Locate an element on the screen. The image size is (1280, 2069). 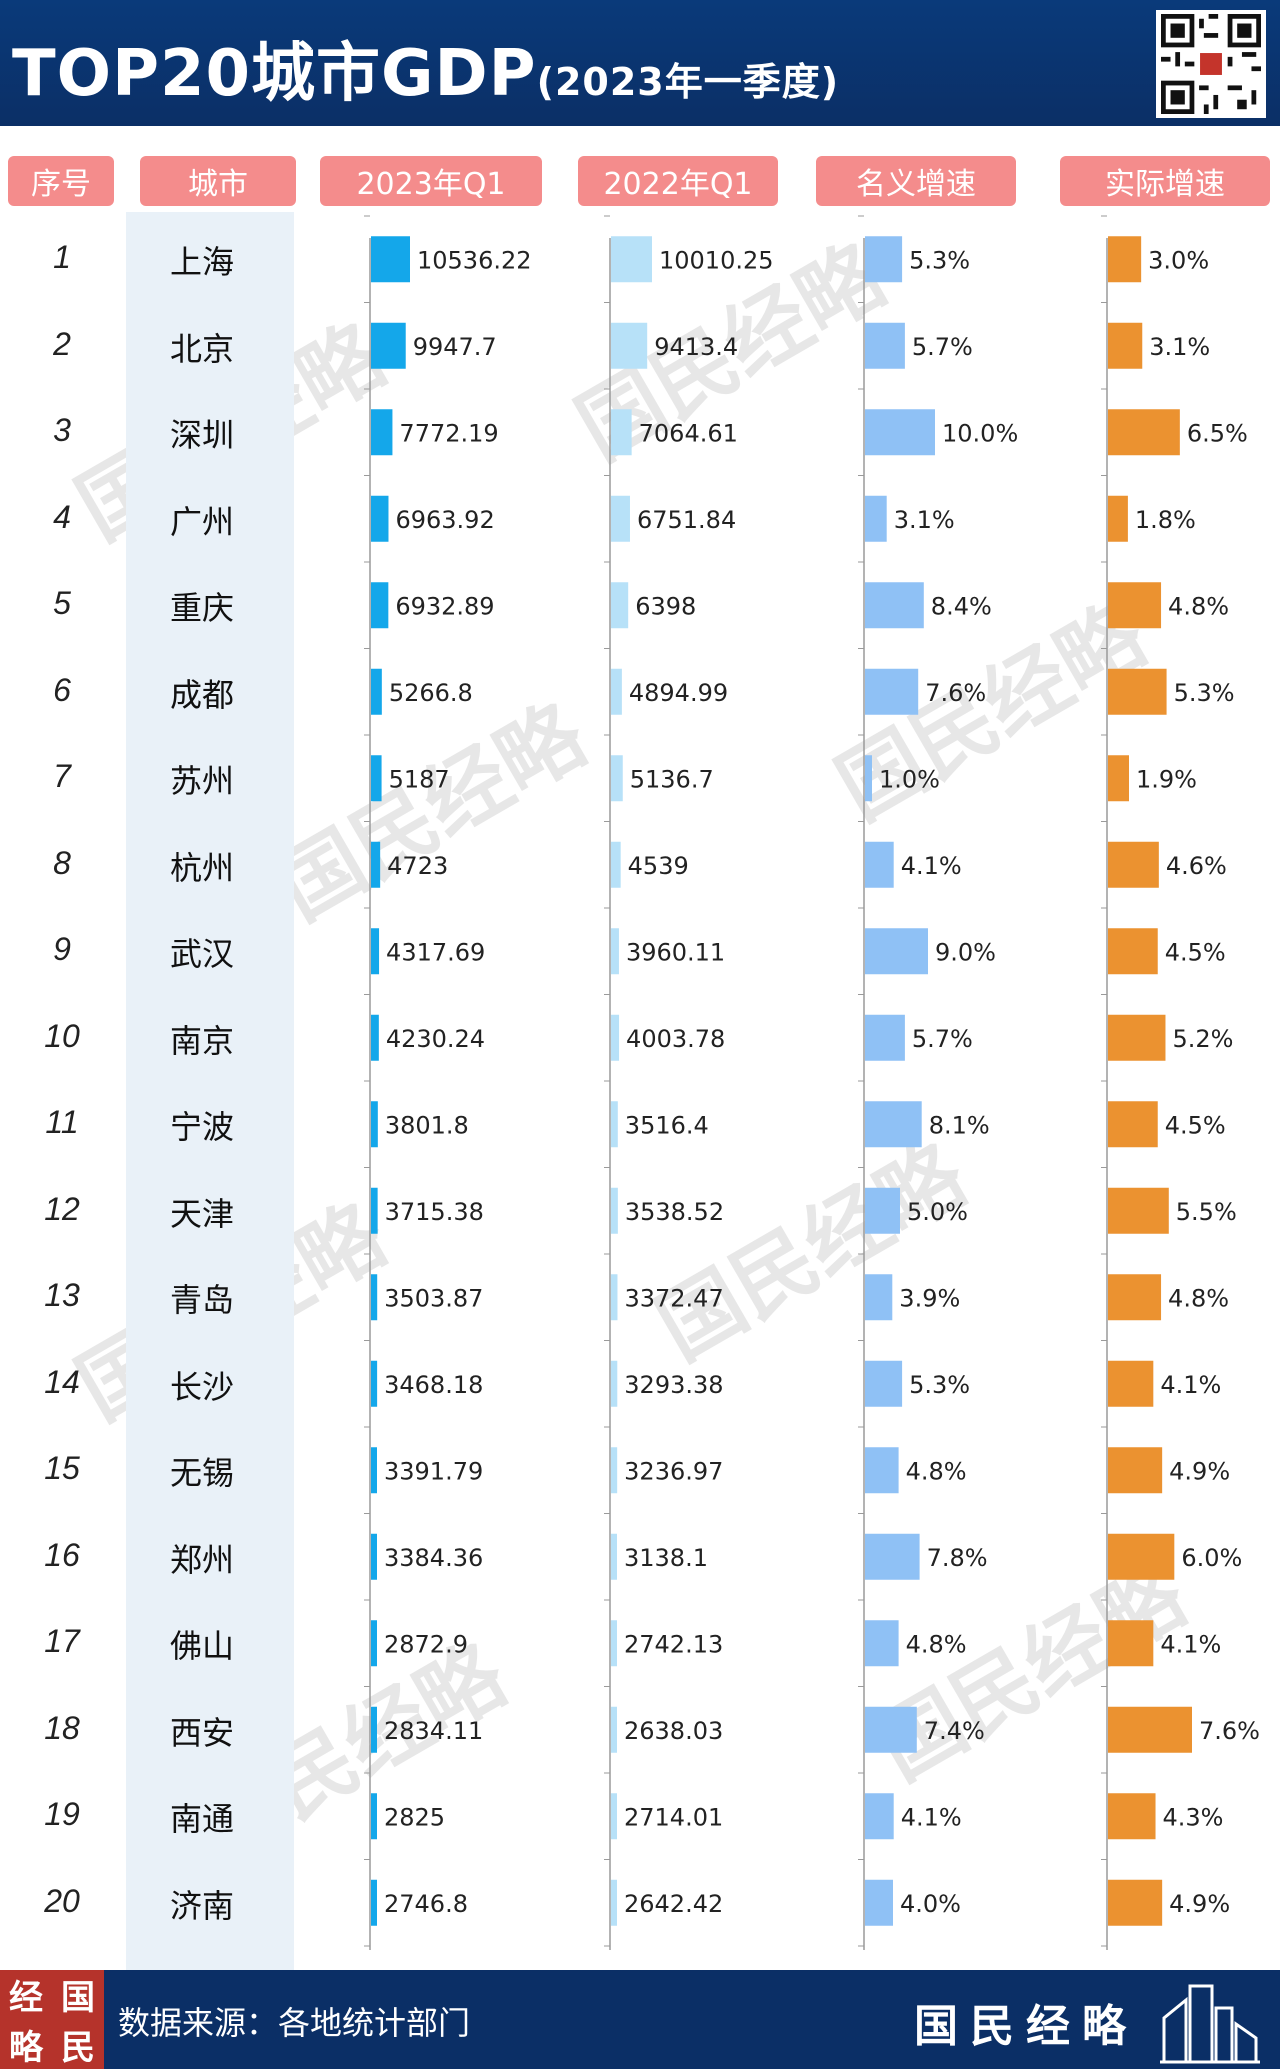
city-name: 郑州 is located at coordinates (201, 1559).